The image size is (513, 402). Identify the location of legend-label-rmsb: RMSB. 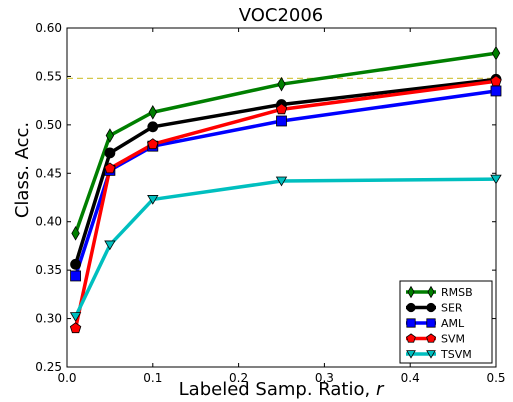
(457, 292).